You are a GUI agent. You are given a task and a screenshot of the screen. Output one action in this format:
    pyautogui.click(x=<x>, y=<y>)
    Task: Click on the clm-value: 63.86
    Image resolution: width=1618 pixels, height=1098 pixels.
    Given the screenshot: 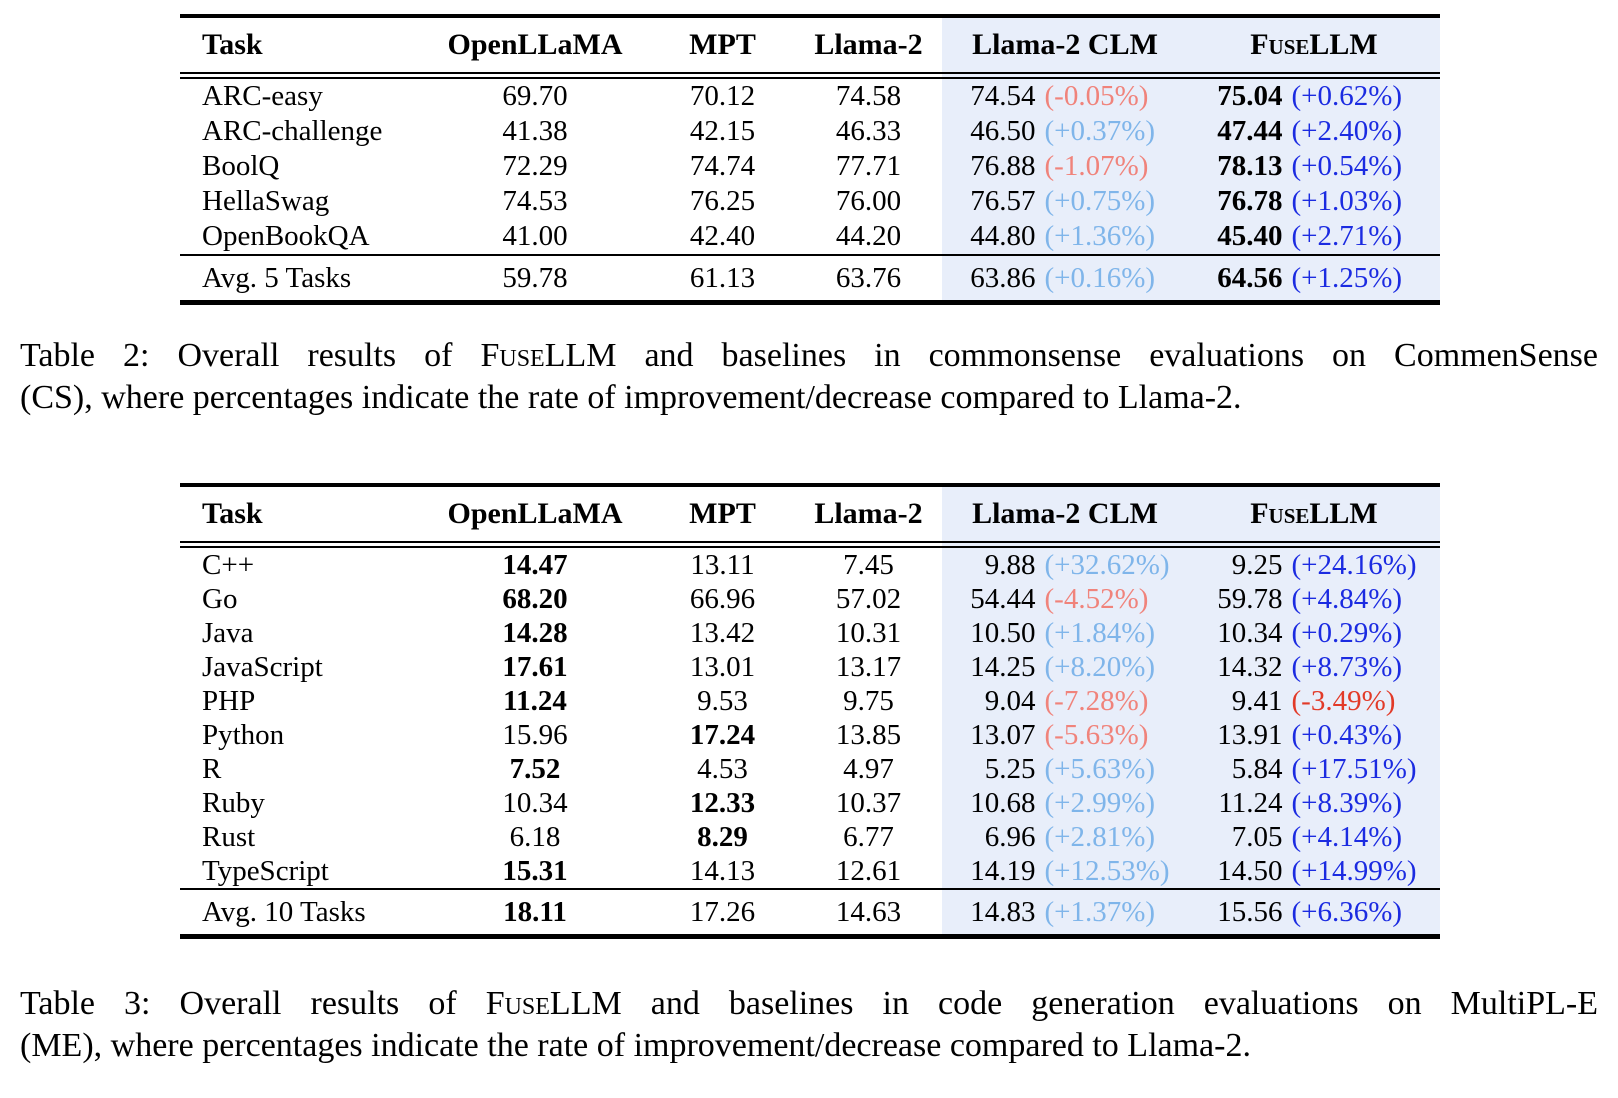 What is the action you would take?
    pyautogui.click(x=1003, y=277)
    